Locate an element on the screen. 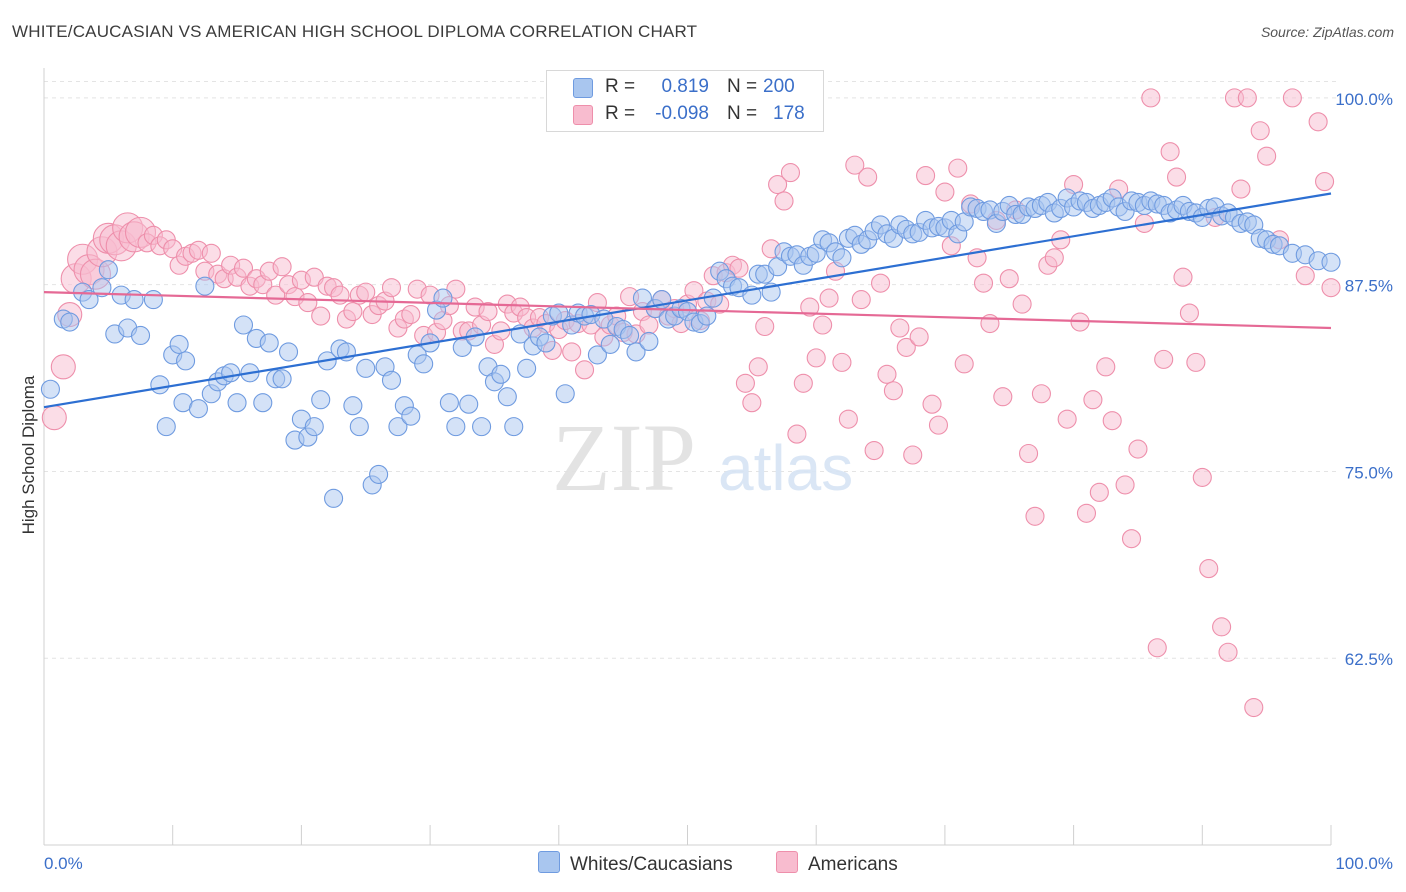 The width and height of the screenshot is (1406, 892). y-tick-label: 75.0% is located at coordinates (1369, 472).